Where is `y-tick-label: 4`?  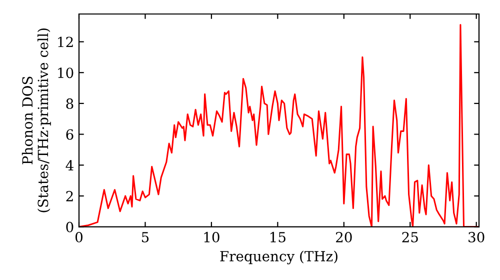
y-tick-label: 4 is located at coordinates (70, 165).